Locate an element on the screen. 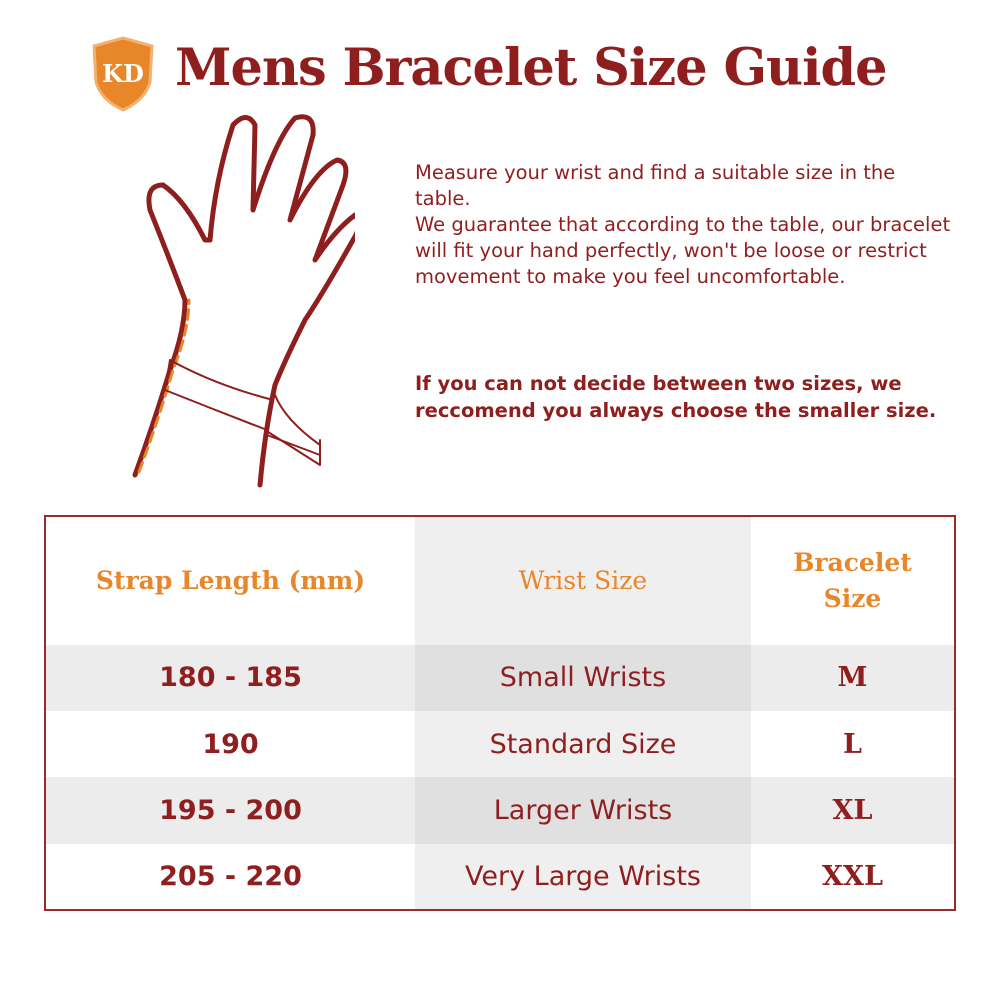  bracelet-size-cell: XL is located at coordinates (853, 810).